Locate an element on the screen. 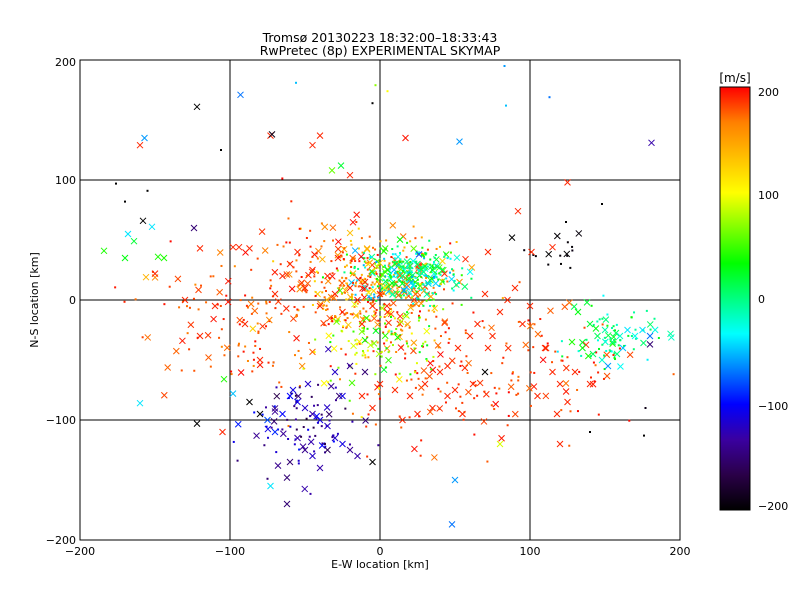 This screenshot has width=800, height=600. colorbar-unit-label: [m/s] is located at coordinates (734, 78).